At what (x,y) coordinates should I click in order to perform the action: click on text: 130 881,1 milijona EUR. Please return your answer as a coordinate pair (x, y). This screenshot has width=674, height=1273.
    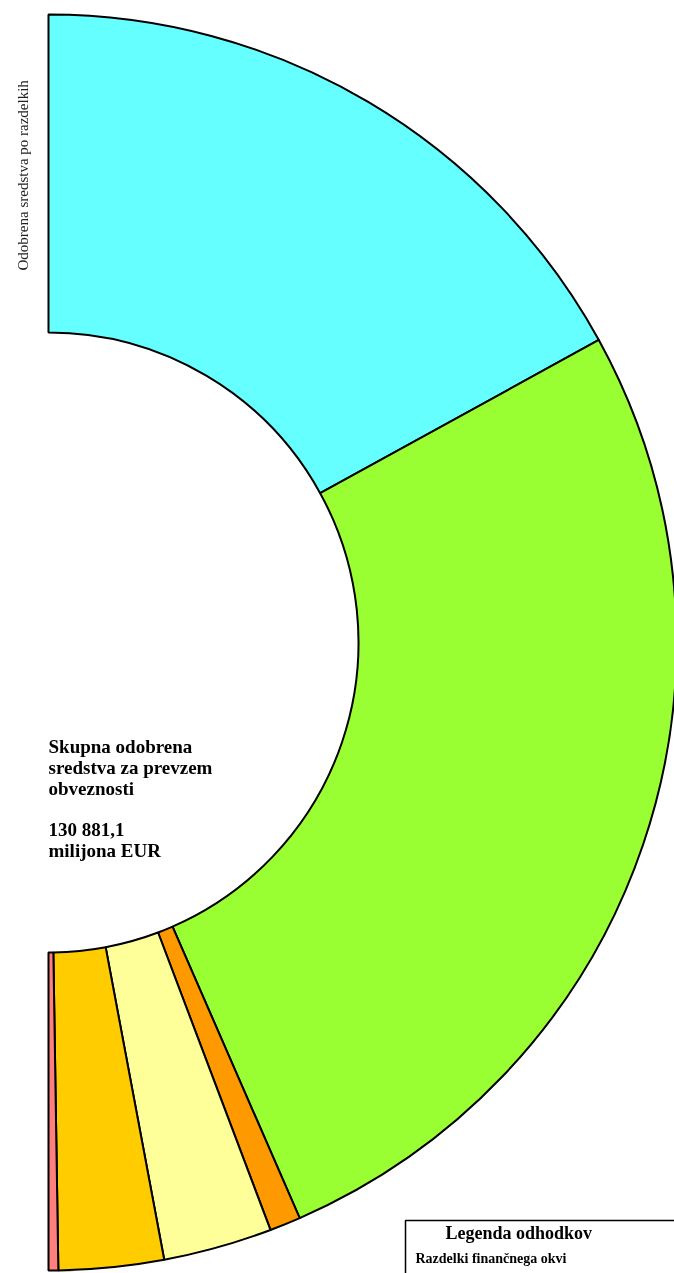
    Looking at the image, I should click on (105, 839).